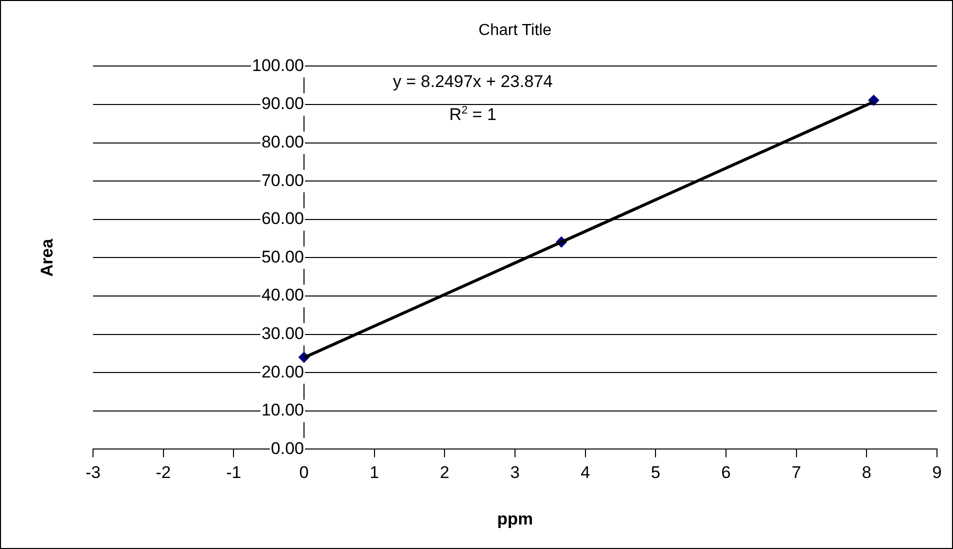 The height and width of the screenshot is (549, 953). I want to click on x-tick-label: 6, so click(726, 472).